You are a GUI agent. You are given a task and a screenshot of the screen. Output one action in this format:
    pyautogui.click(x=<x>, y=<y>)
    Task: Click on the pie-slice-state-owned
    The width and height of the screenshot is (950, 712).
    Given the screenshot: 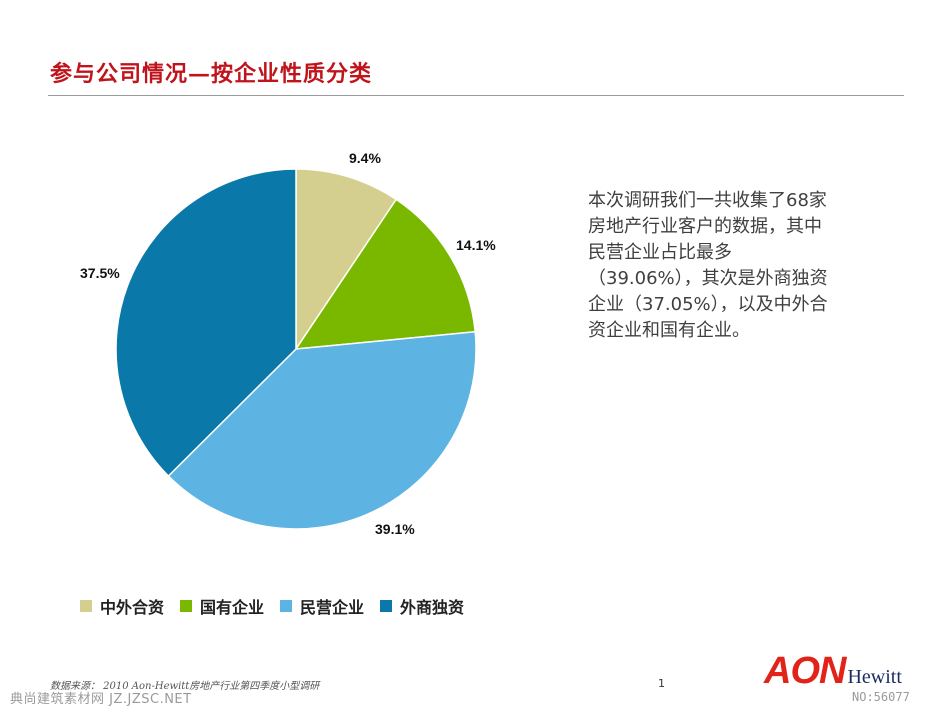 What is the action you would take?
    pyautogui.click(x=385, y=274)
    